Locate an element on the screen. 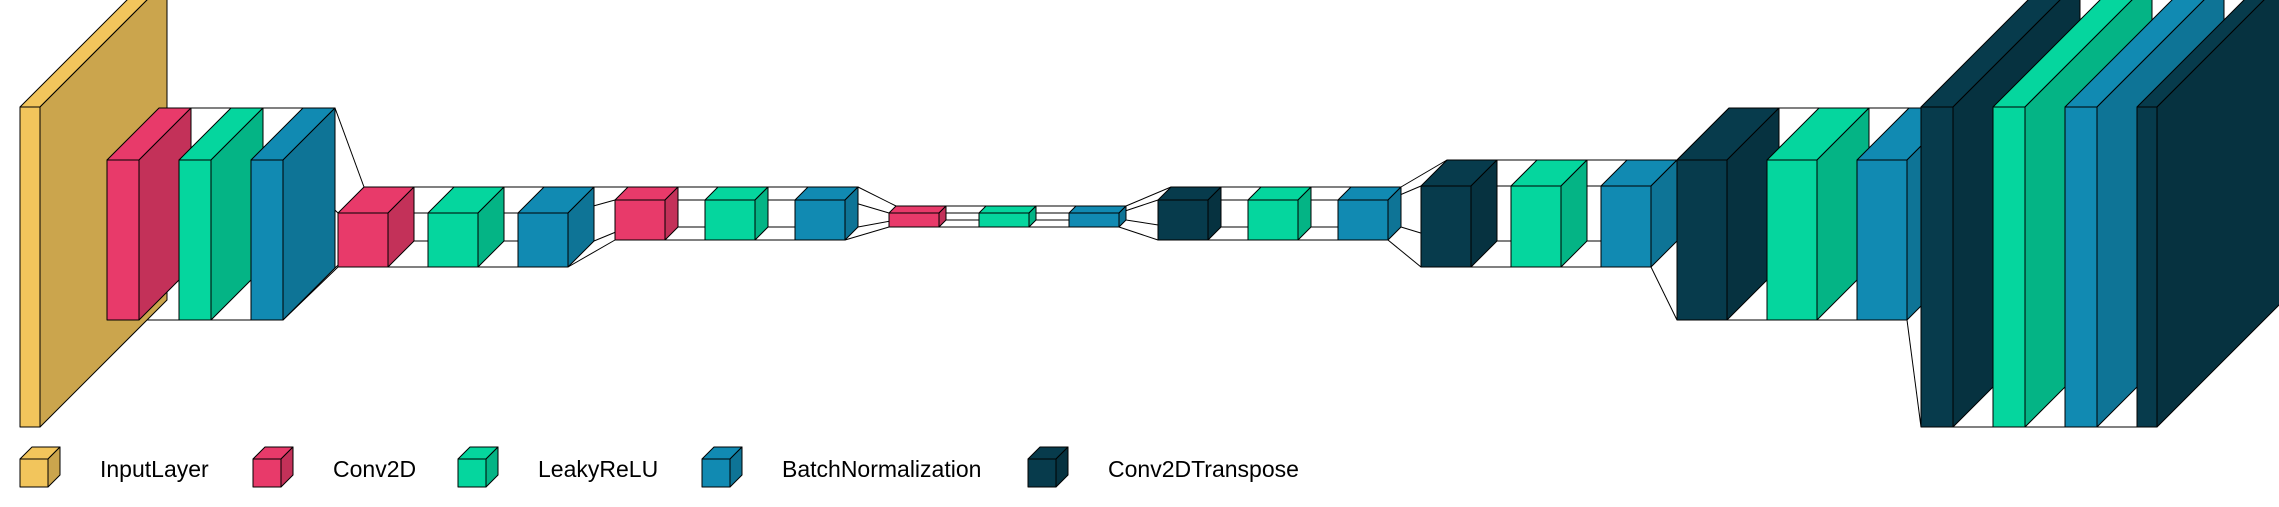 This screenshot has height=507, width=2279. layer-block-16-deconv is located at coordinates (1459, 213).